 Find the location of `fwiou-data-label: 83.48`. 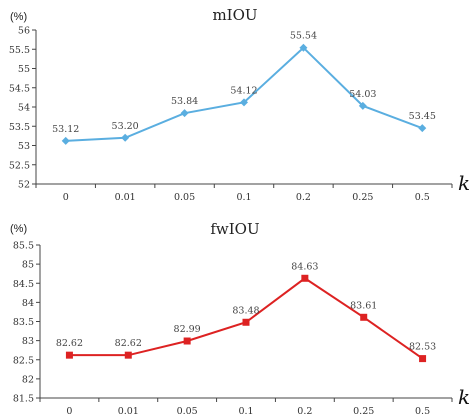

fwiou-data-label: 83.48 is located at coordinates (245, 310).